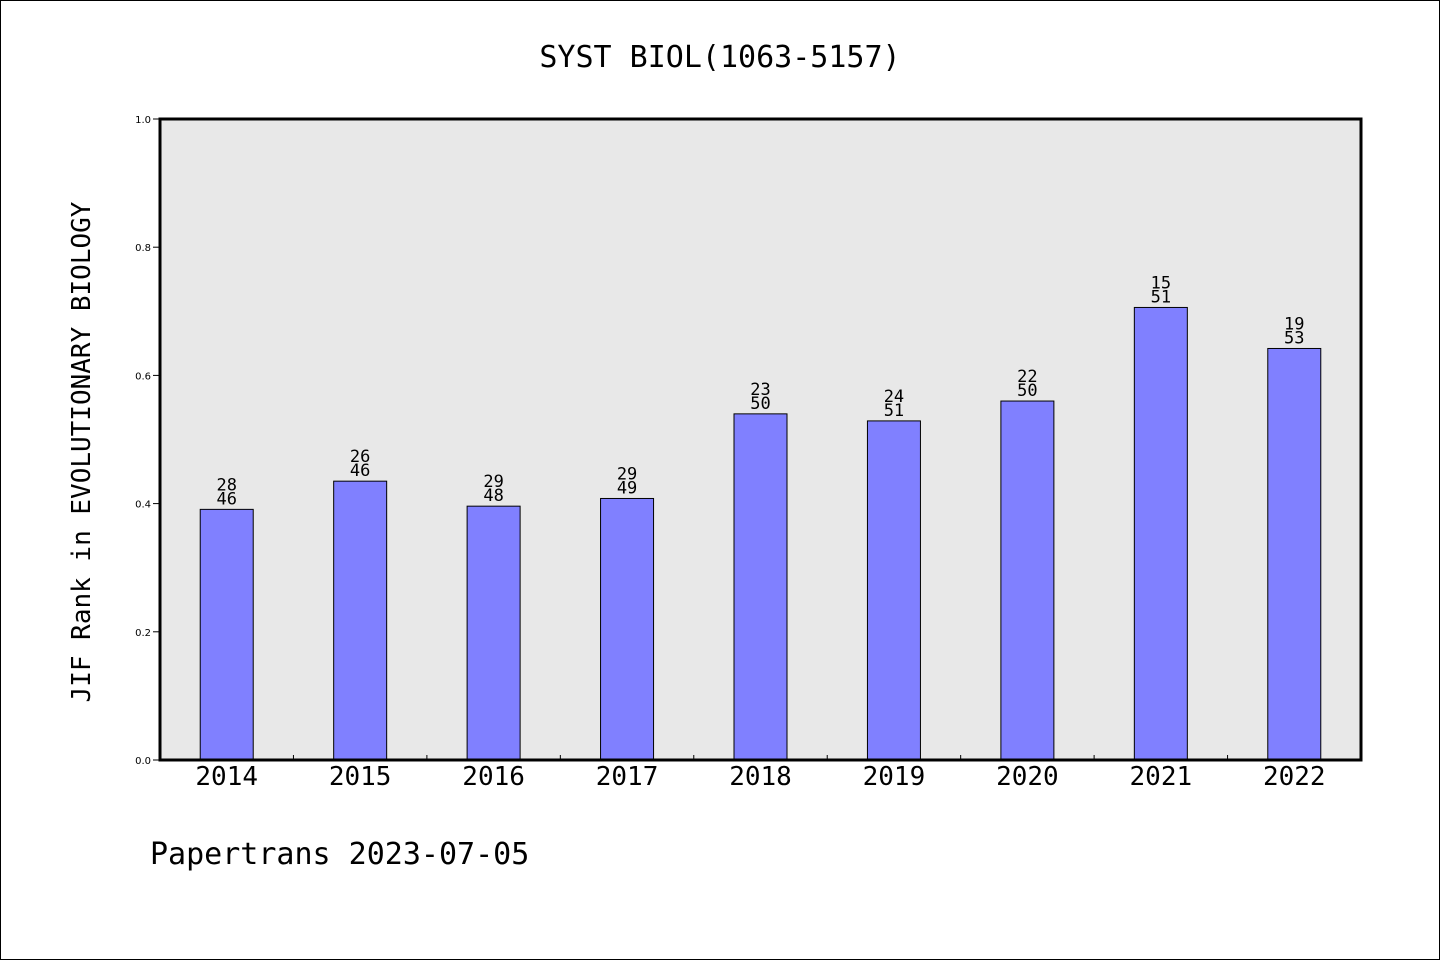 The height and width of the screenshot is (960, 1440). Describe the element at coordinates (760, 587) in the screenshot. I see `bar-2018` at that location.